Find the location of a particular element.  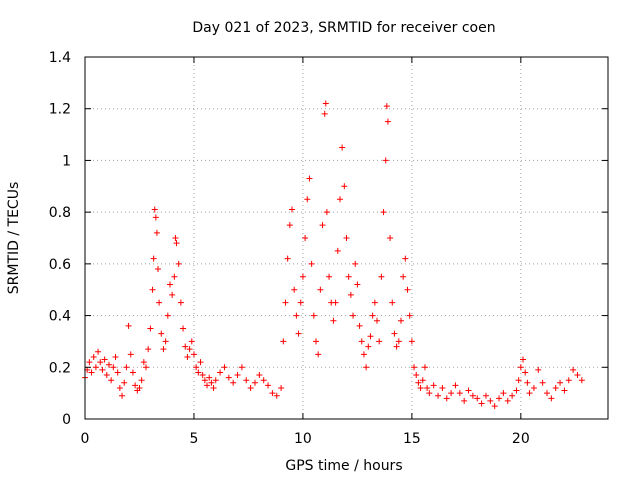

y-tick-label: 1.4 is located at coordinates (60, 58).